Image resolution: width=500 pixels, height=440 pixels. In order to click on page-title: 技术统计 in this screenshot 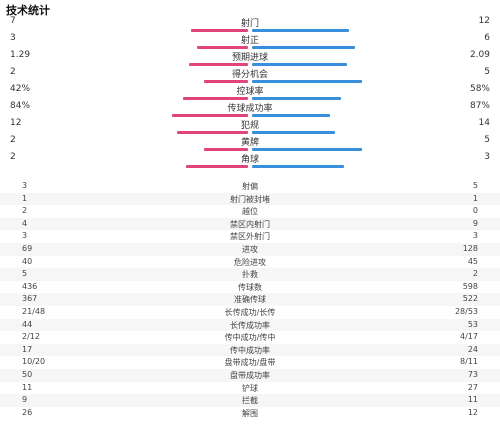, I will do `click(28, 10)`.